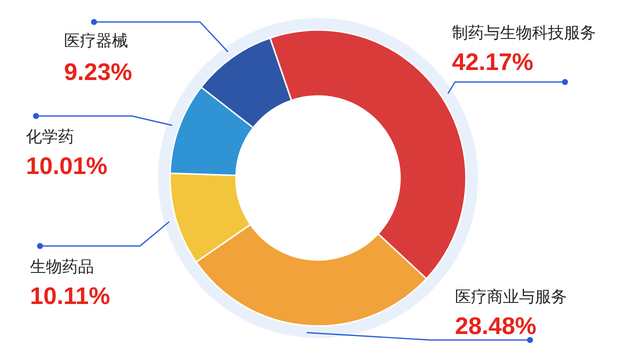 The image size is (628, 360). What do you see at coordinates (495, 326) in the screenshot?
I see `data-label: 28.48%` at bounding box center [495, 326].